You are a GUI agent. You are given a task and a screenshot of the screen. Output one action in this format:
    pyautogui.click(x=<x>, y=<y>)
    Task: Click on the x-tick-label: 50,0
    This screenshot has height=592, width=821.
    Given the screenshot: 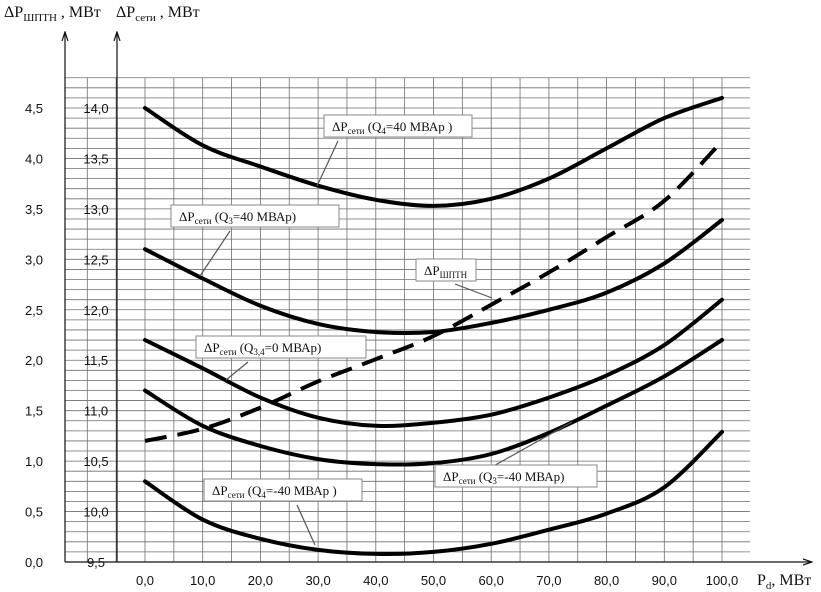 What is the action you would take?
    pyautogui.click(x=433, y=580)
    